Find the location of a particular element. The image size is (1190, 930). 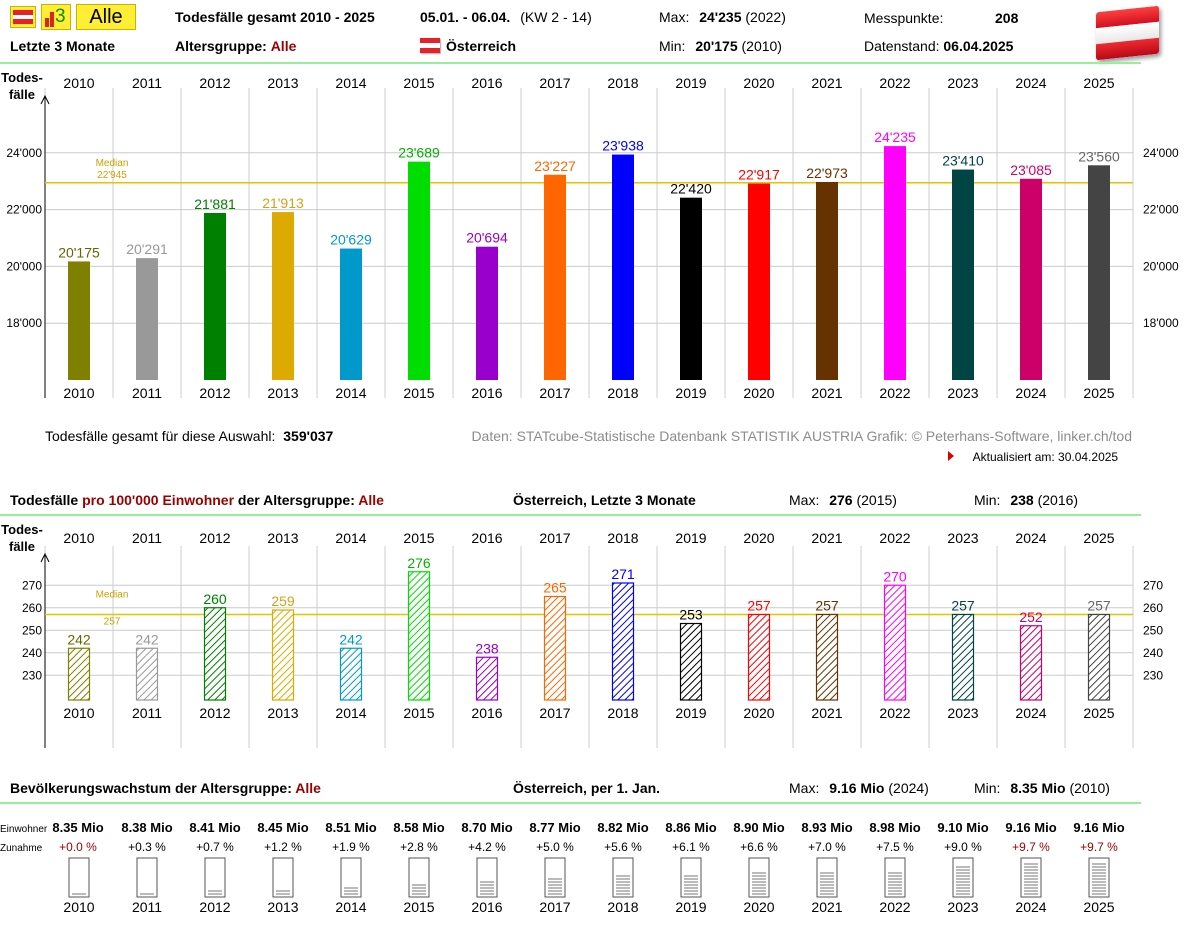

year-label-top: 2015 is located at coordinates (418, 538).